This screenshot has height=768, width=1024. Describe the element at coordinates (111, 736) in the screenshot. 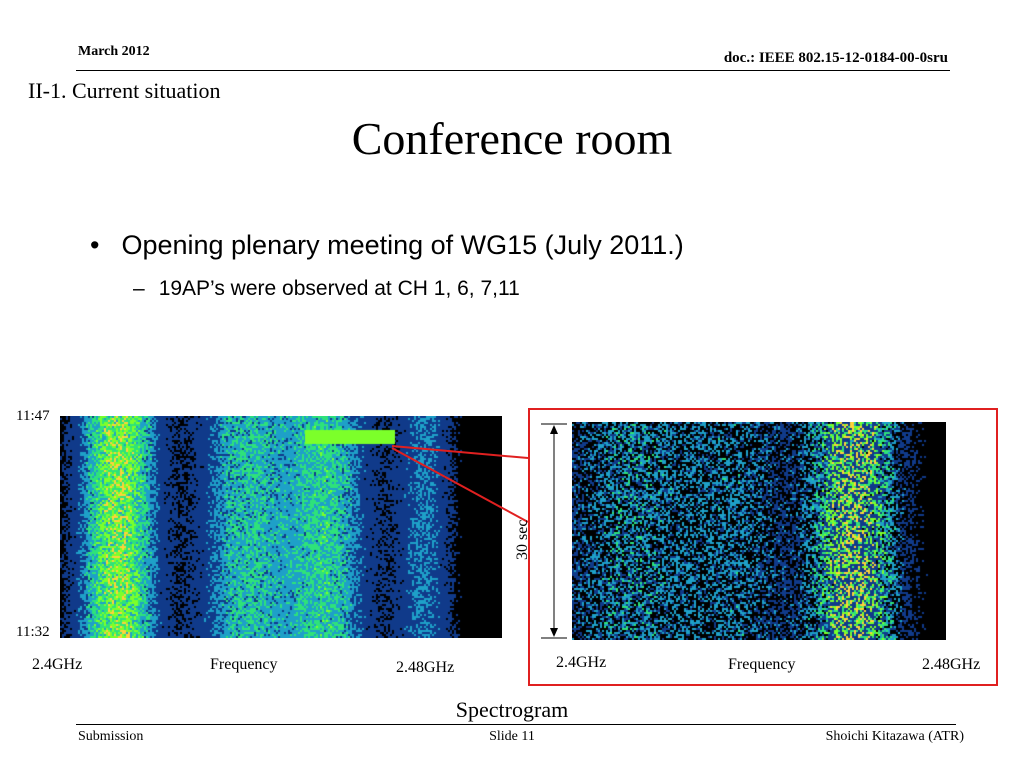

I see `footer-left: Submission` at that location.